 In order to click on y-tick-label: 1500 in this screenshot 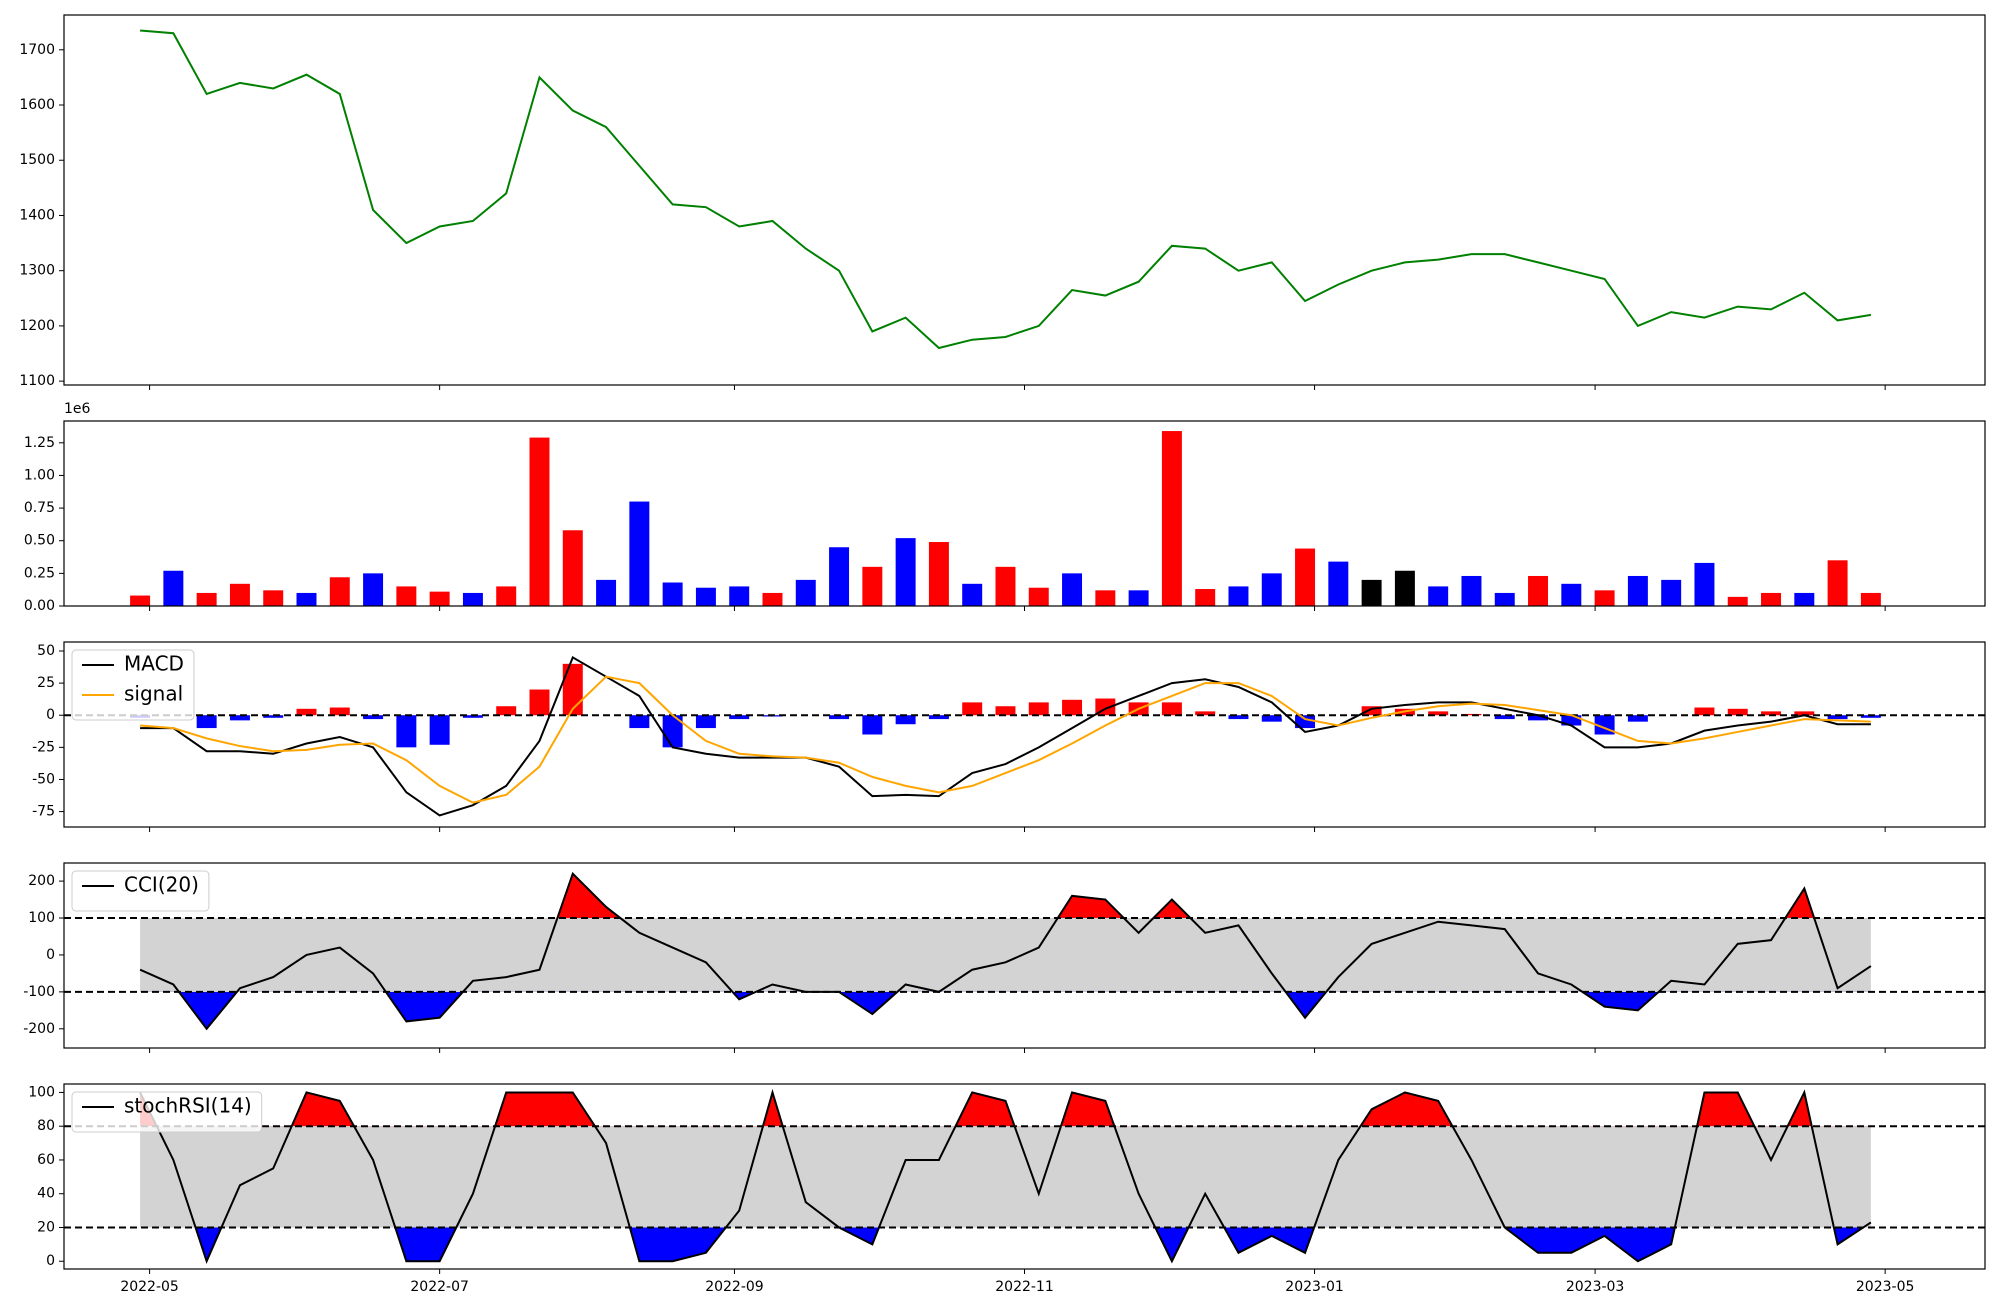, I will do `click(37, 160)`.